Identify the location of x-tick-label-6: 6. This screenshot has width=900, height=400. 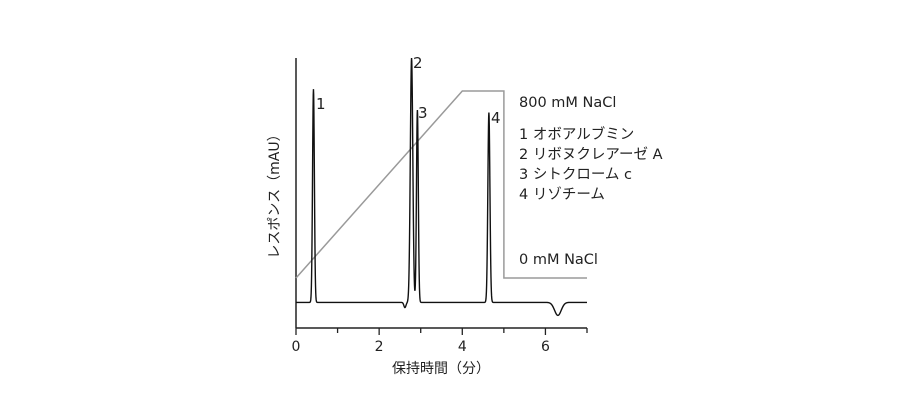
(545, 347).